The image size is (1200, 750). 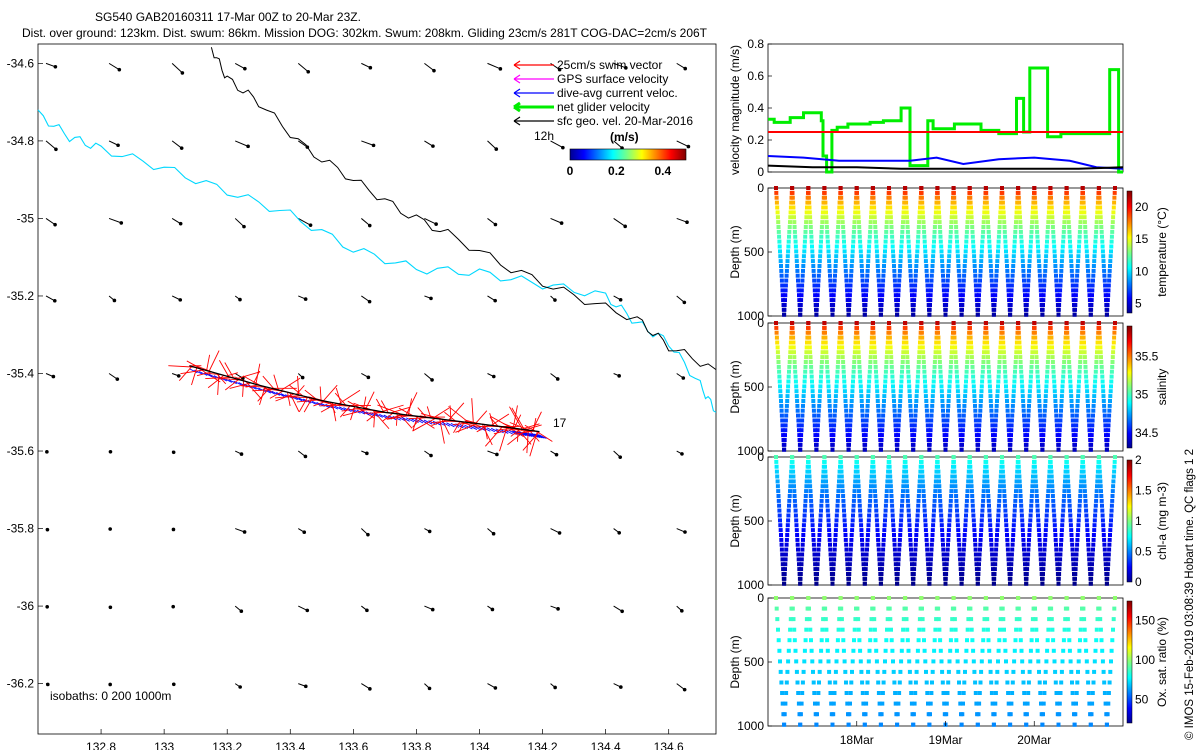 I want to click on legend-arrowhead, so click(x=517, y=93).